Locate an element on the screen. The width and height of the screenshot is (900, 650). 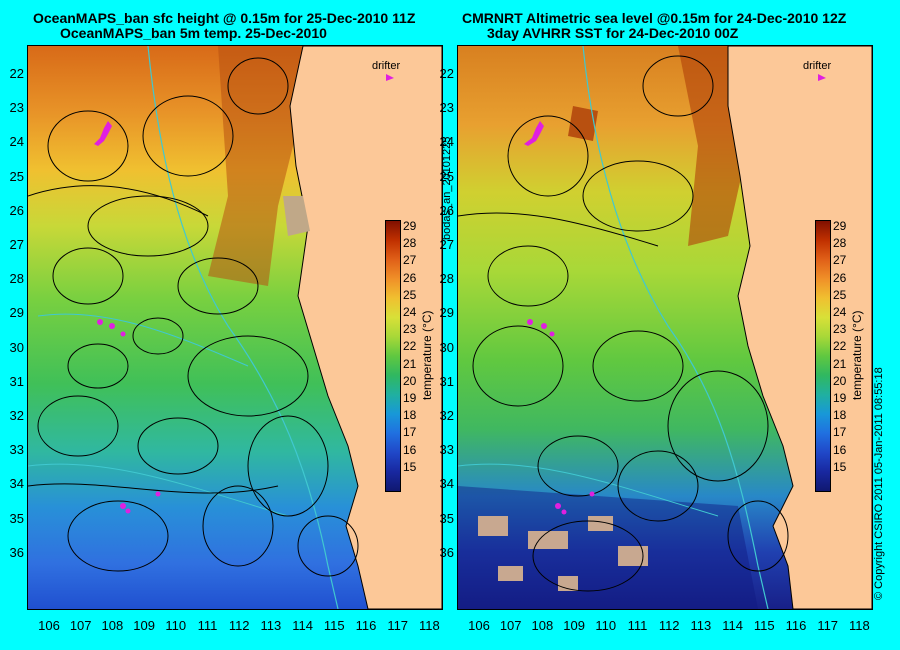
left-latitude-label: 36 is located at coordinates (16, 552).